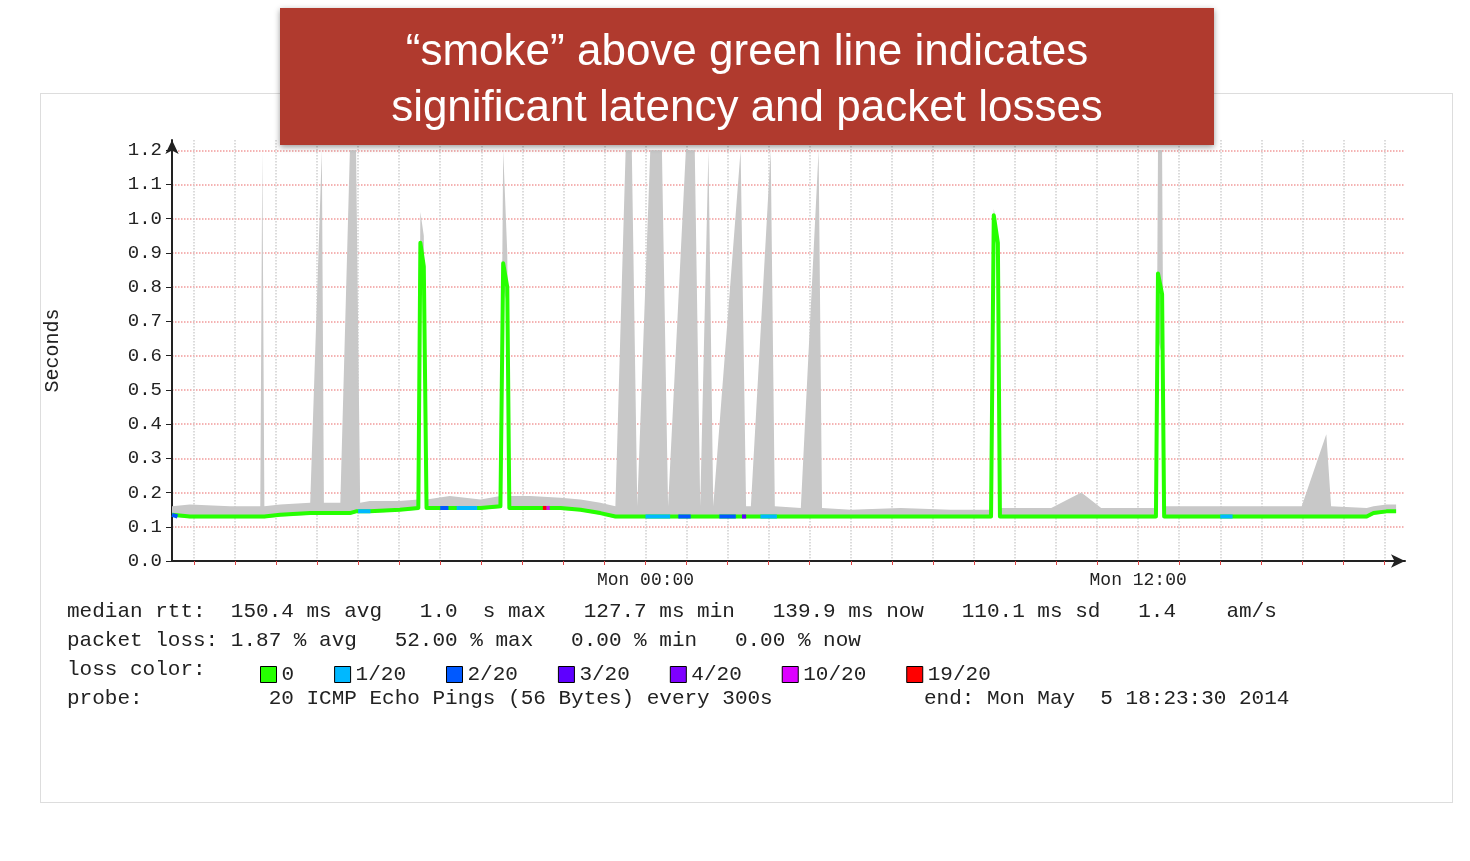 This screenshot has width=1470, height=861. Describe the element at coordinates (1138, 580) in the screenshot. I see `x-tick-label: Mon 12:00` at that location.